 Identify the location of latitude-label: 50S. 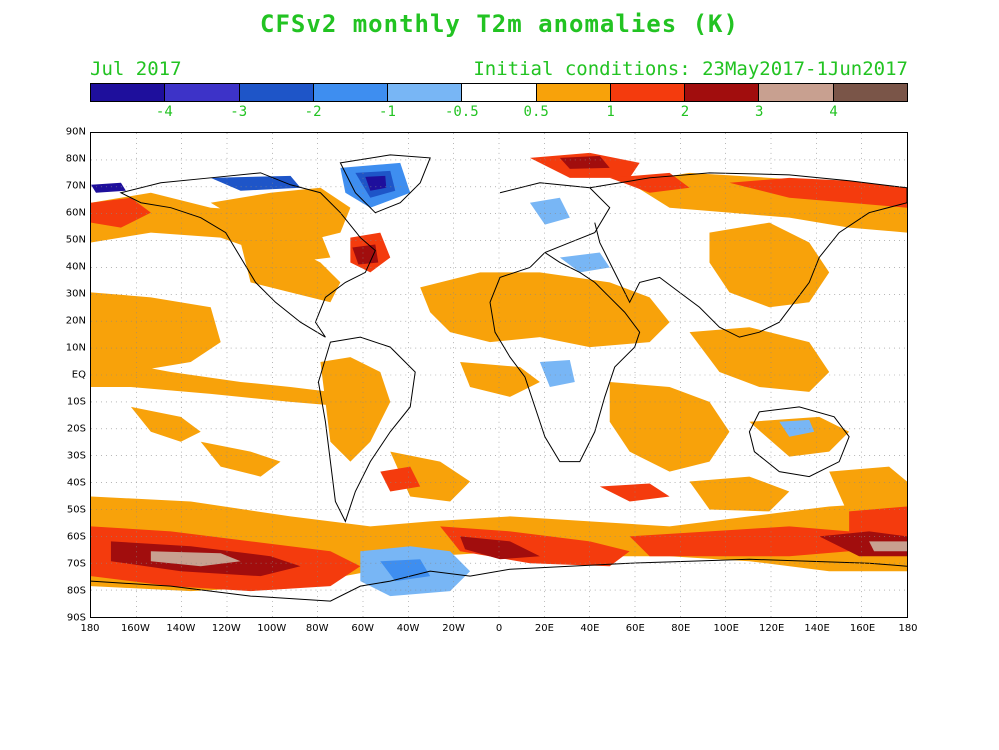
(76, 510).